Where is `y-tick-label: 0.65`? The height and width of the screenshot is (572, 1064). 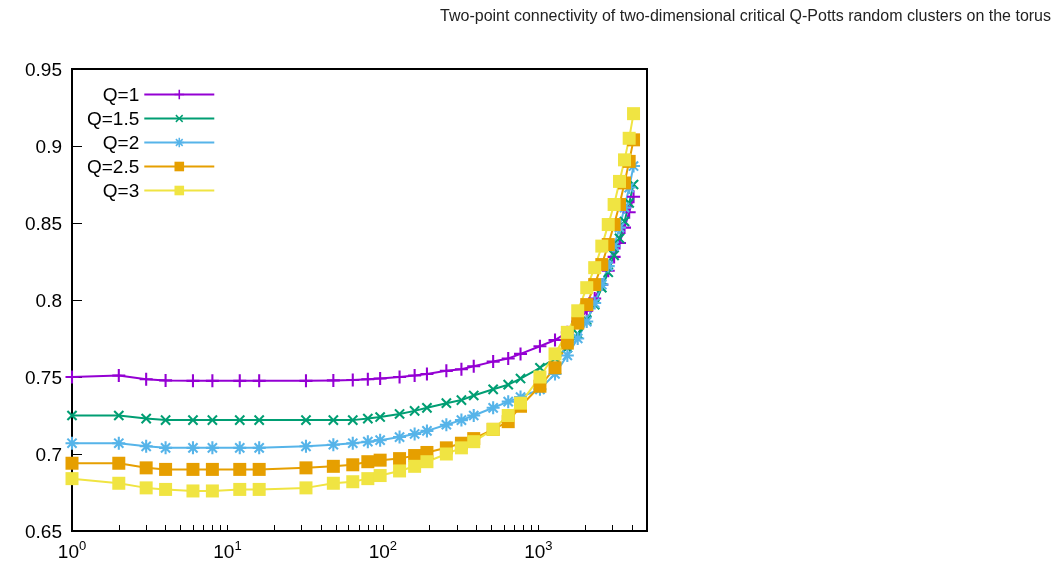
y-tick-label: 0.65 is located at coordinates (43, 531).